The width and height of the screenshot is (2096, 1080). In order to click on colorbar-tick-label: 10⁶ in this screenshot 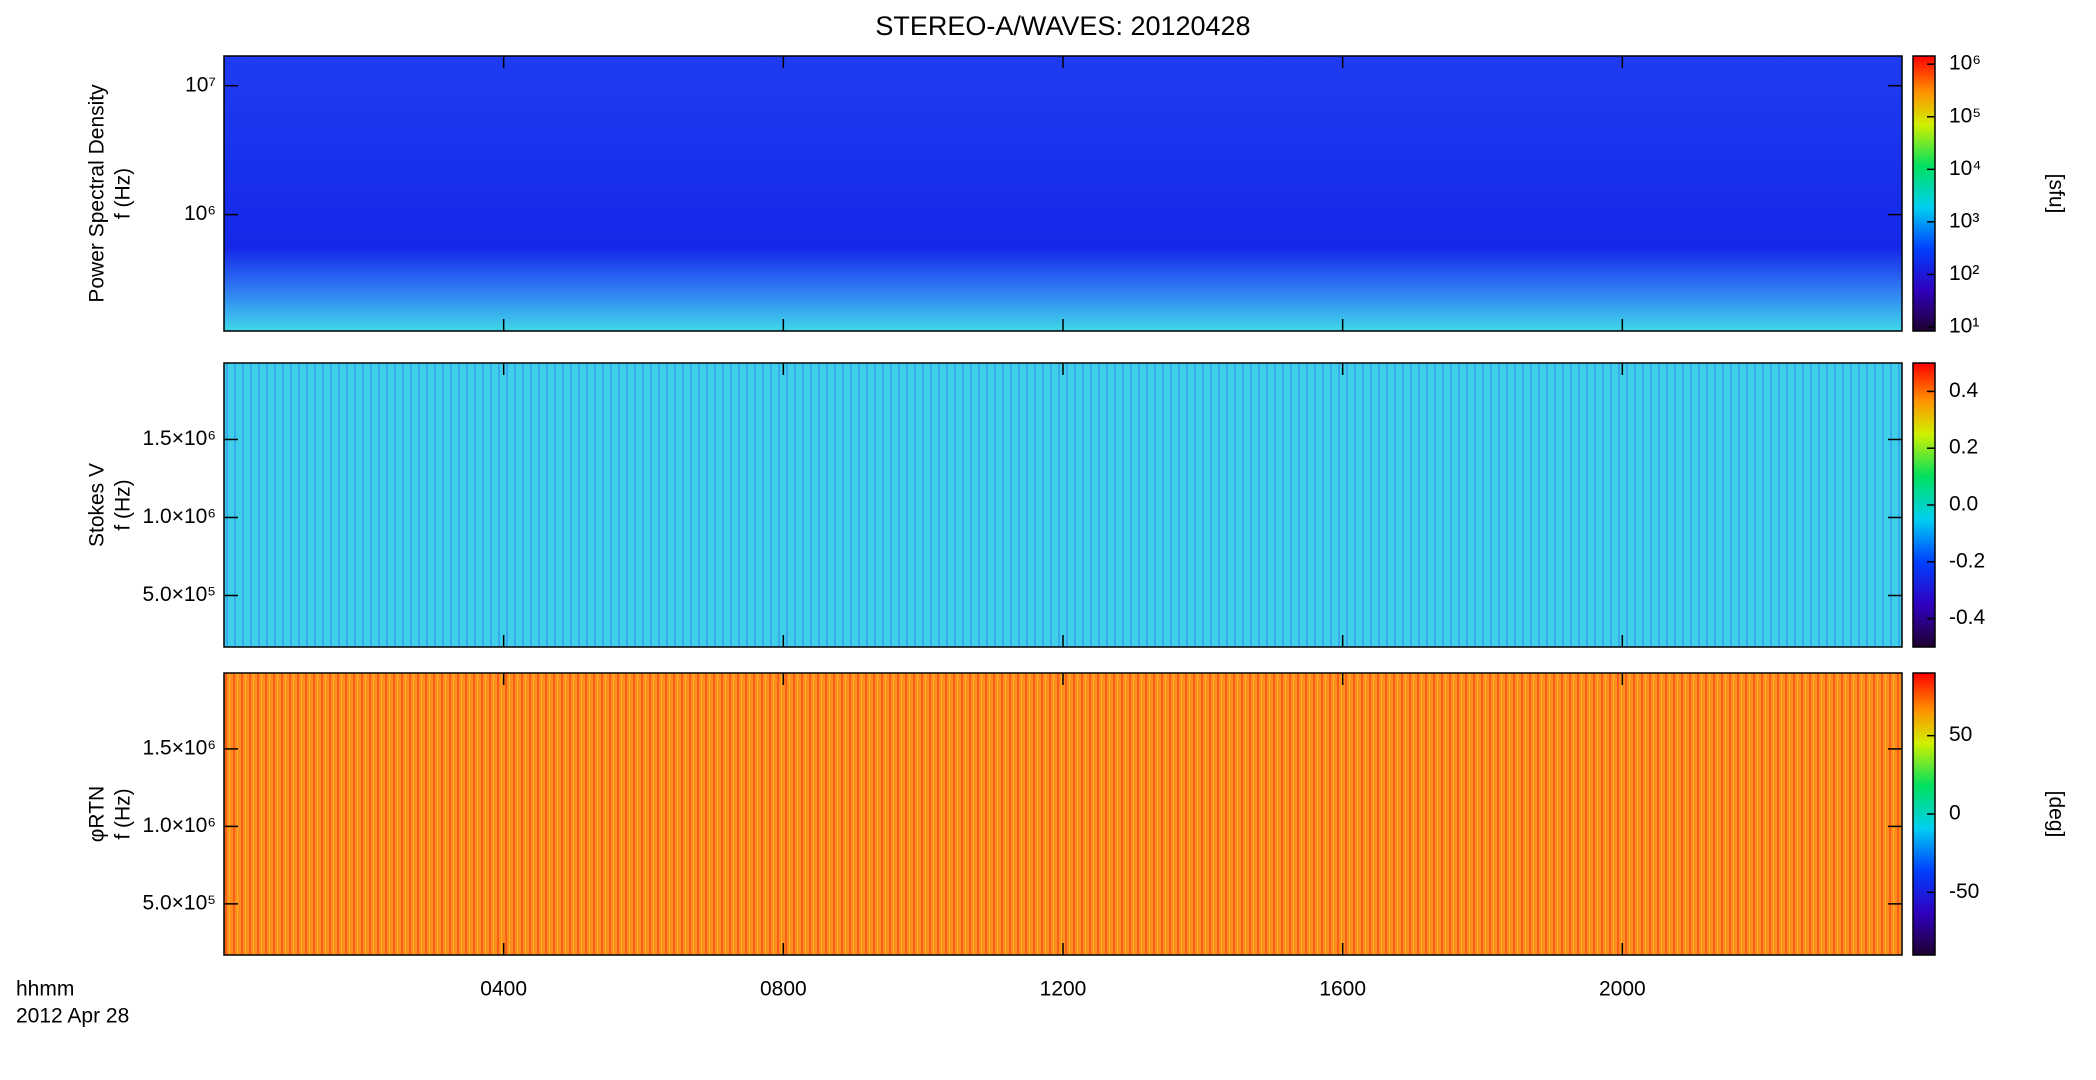, I will do `click(1965, 63)`.